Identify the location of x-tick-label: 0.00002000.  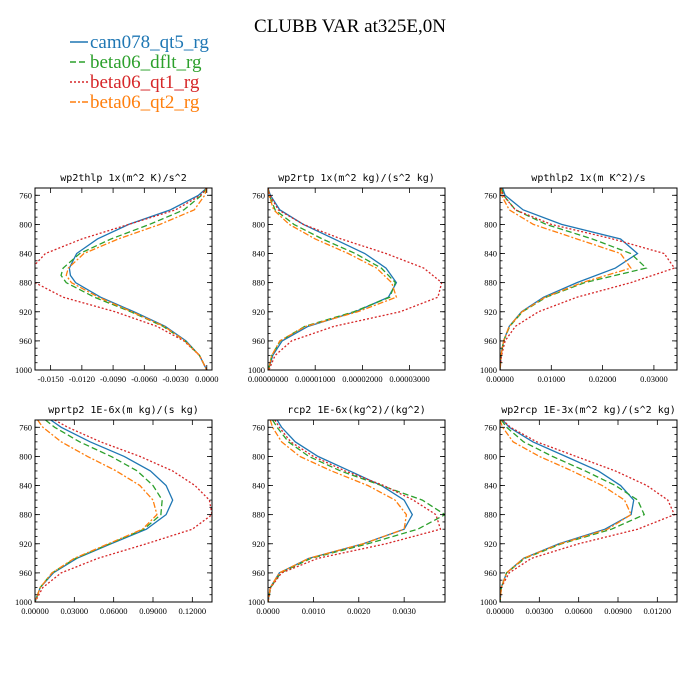
(362, 379).